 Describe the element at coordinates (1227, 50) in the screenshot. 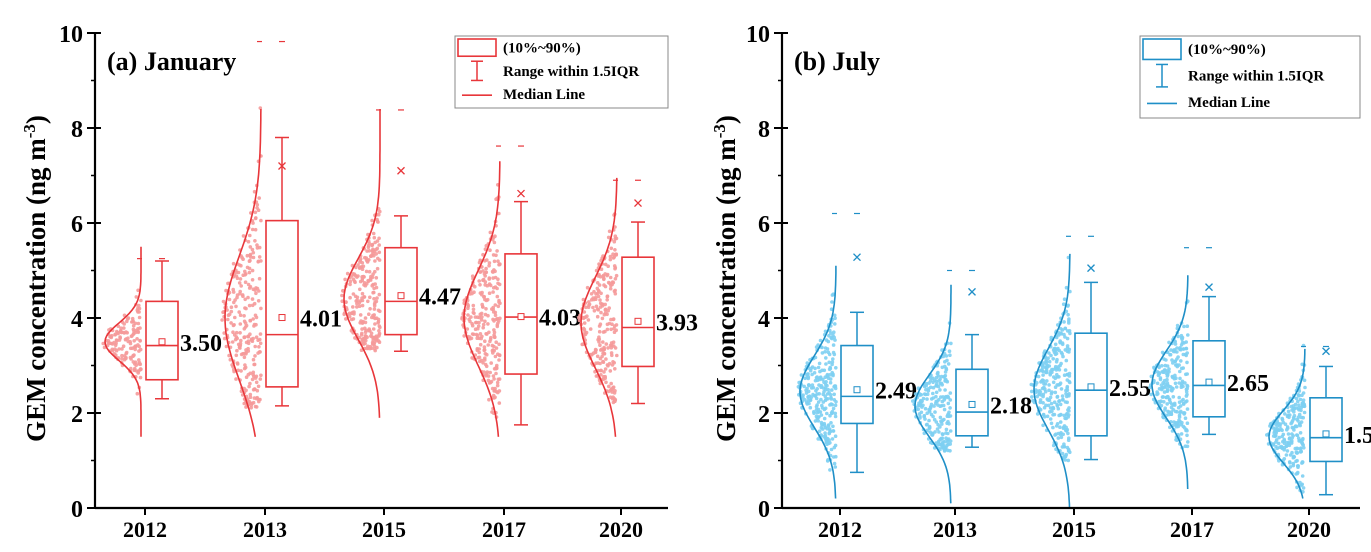

I see `legend-item-1: (10%~90%)` at that location.